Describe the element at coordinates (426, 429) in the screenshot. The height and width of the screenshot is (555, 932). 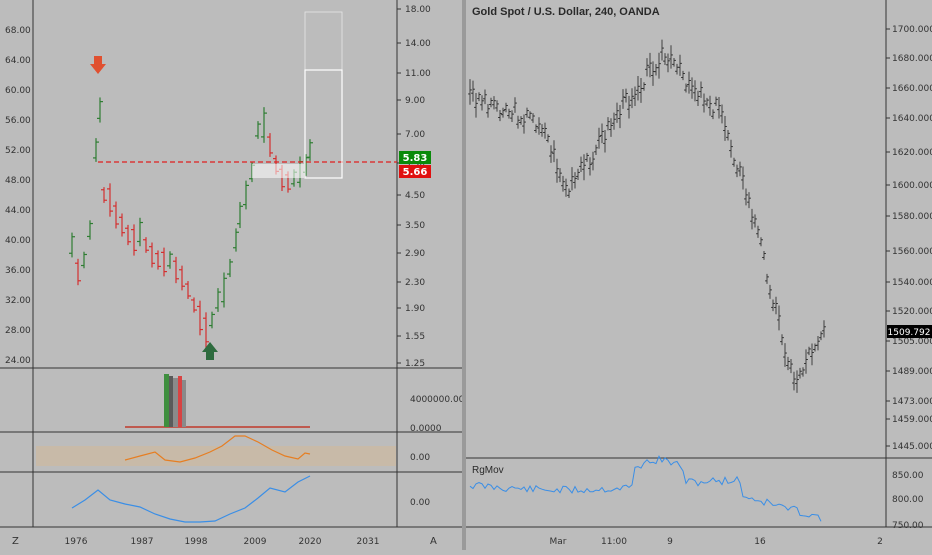
I see `volume-tick-1: 0.0000` at that location.